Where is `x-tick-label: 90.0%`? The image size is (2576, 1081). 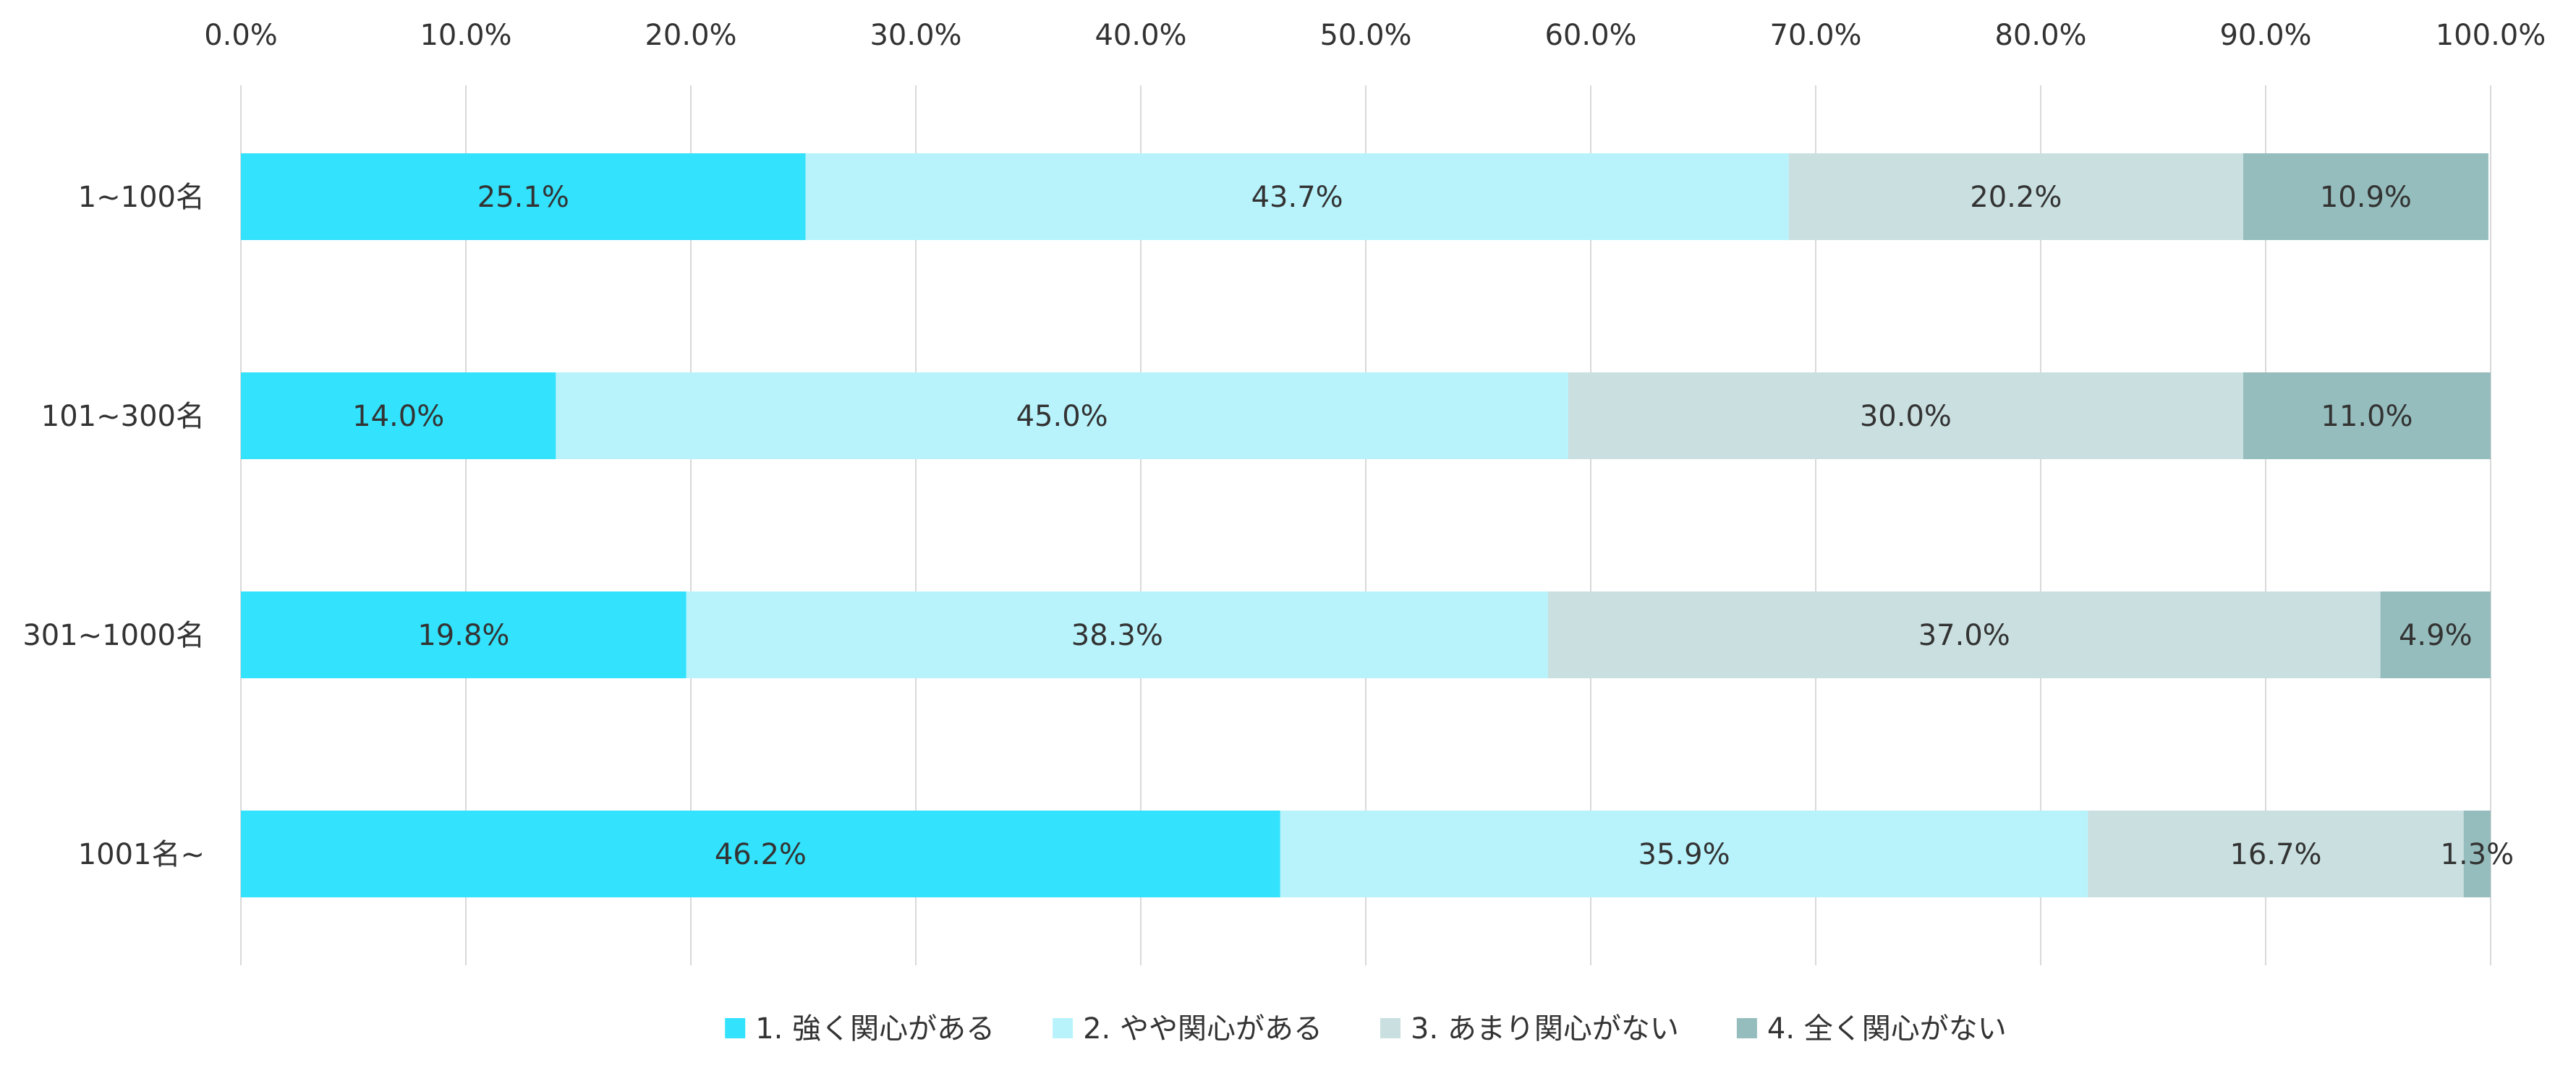
x-tick-label: 90.0% is located at coordinates (2265, 35).